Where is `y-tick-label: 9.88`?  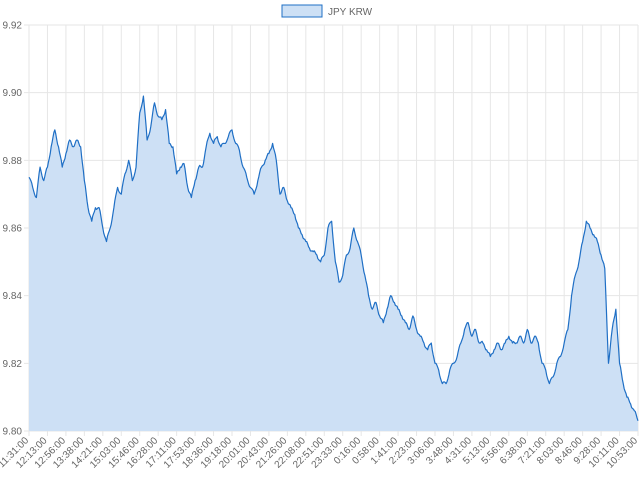
y-tick-label: 9.88 is located at coordinates (13, 161).